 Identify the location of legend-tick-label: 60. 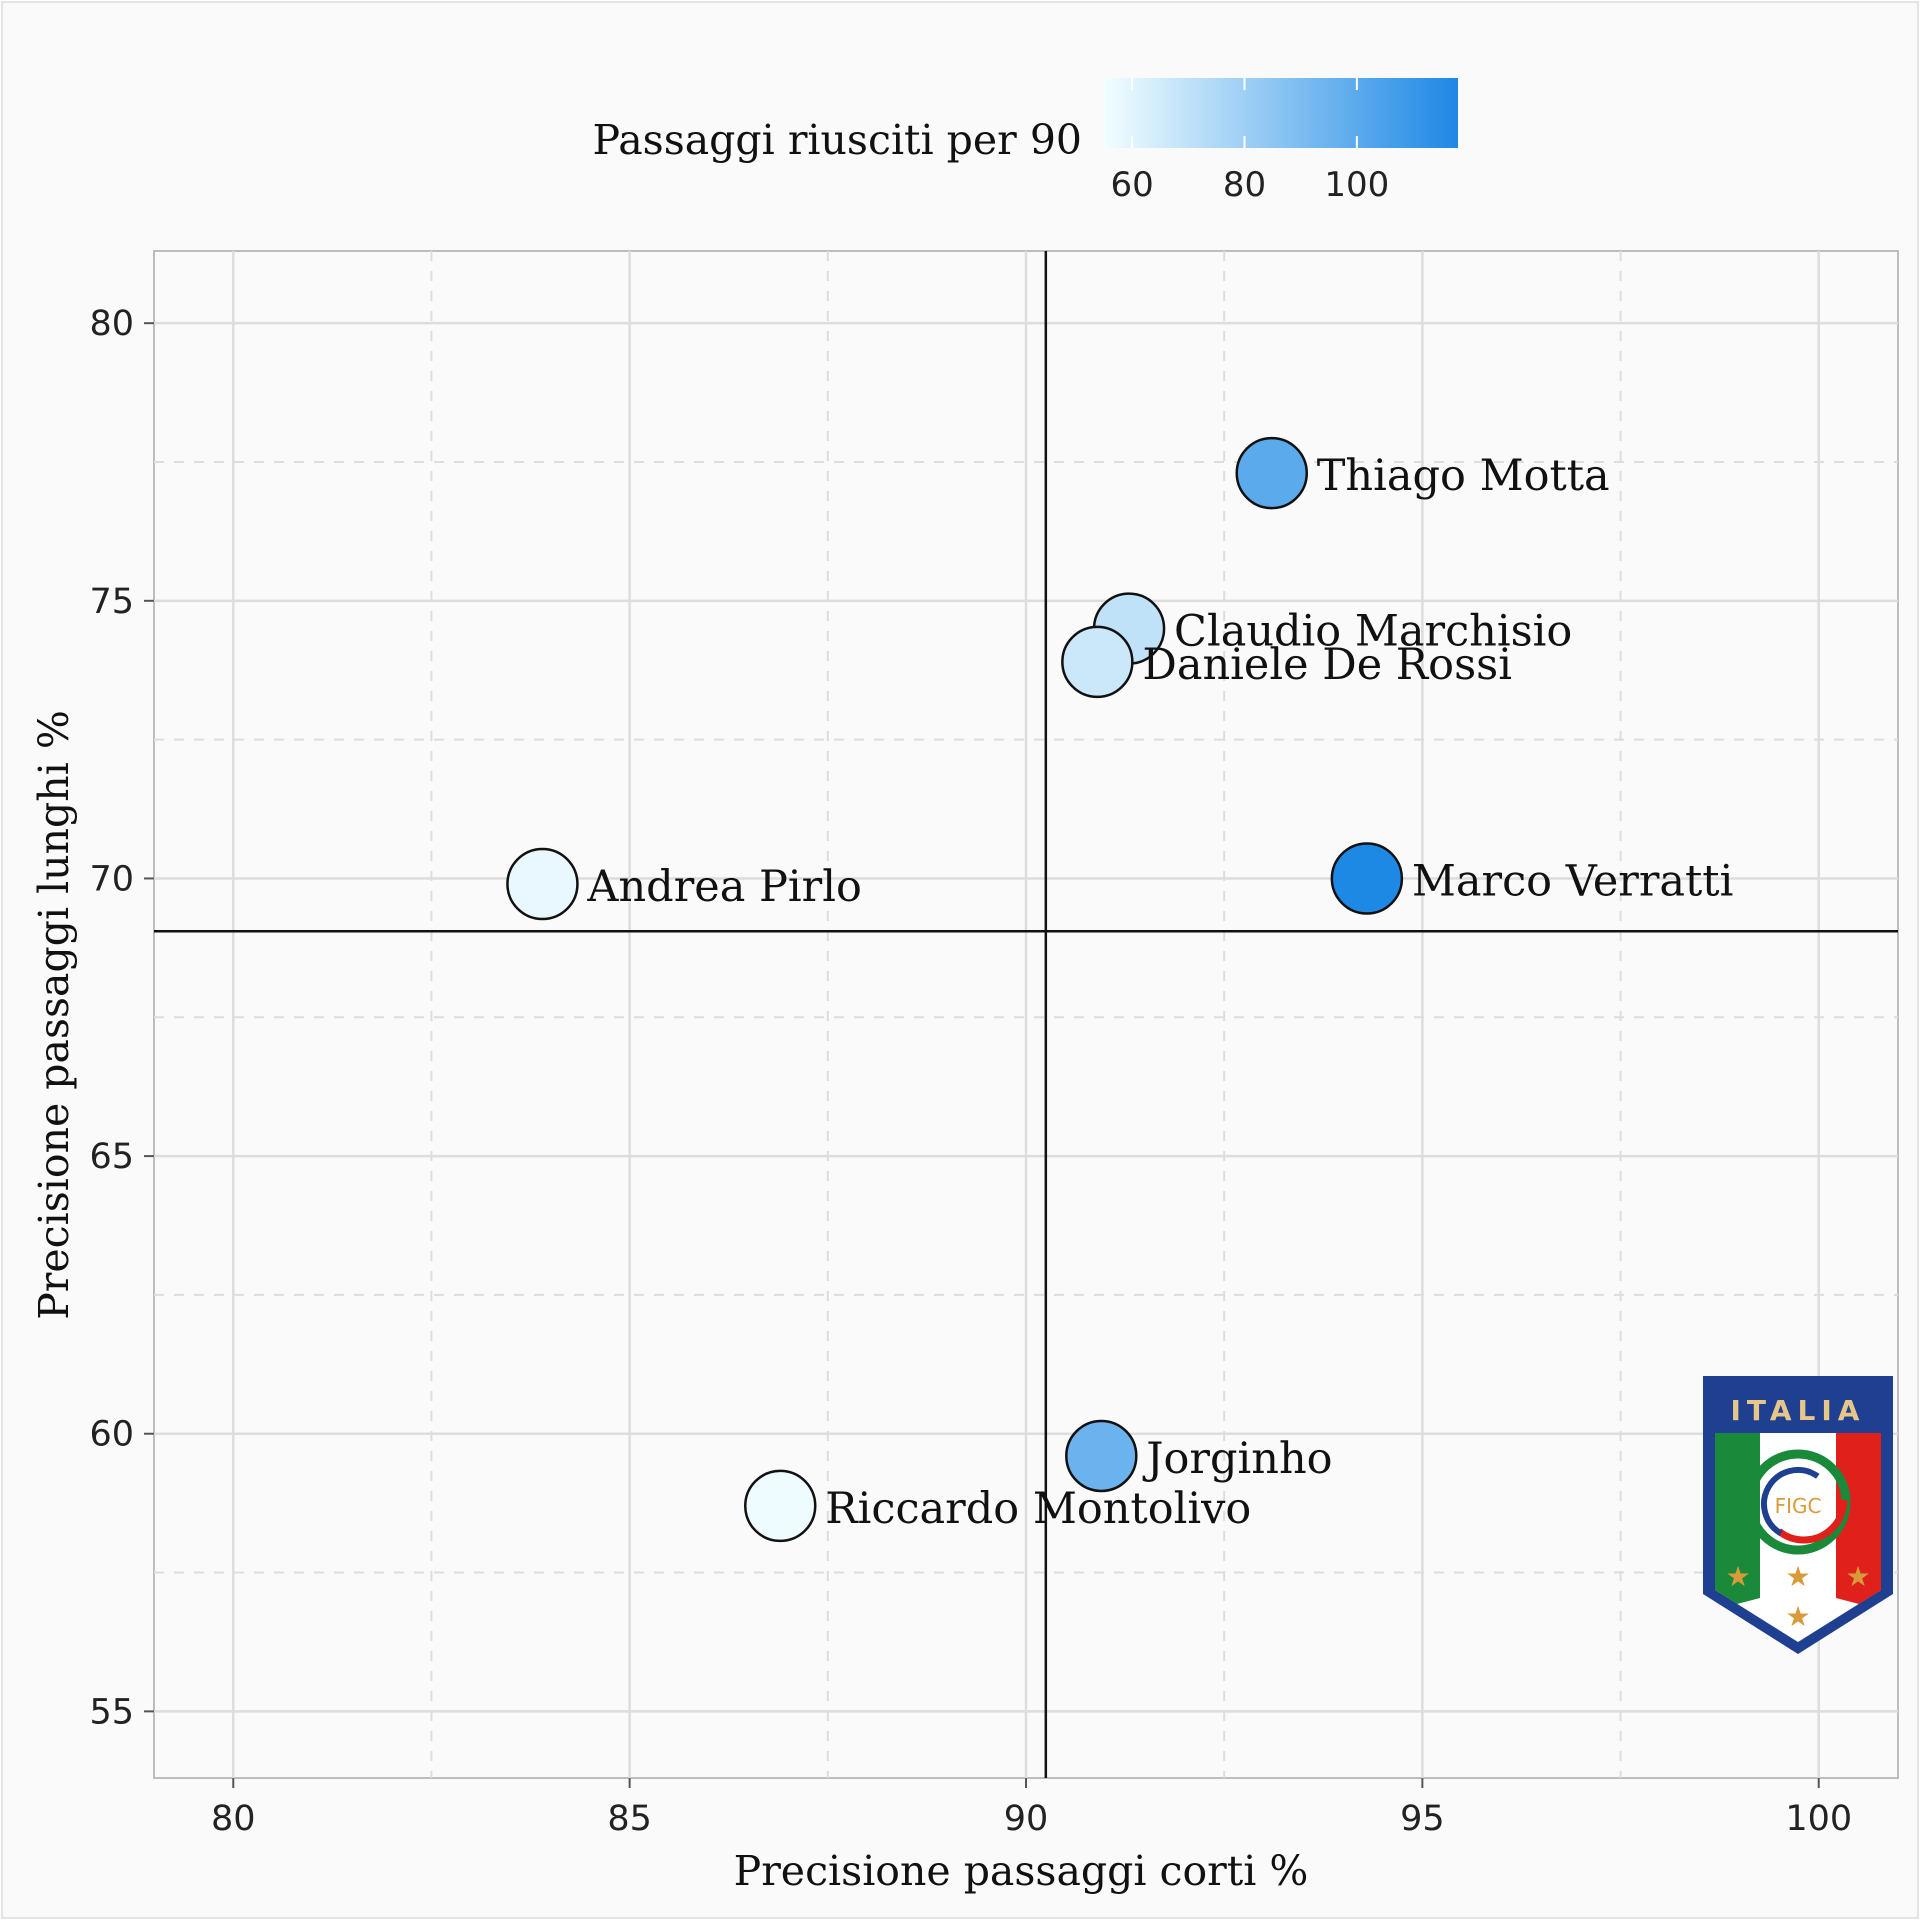
(1131, 185).